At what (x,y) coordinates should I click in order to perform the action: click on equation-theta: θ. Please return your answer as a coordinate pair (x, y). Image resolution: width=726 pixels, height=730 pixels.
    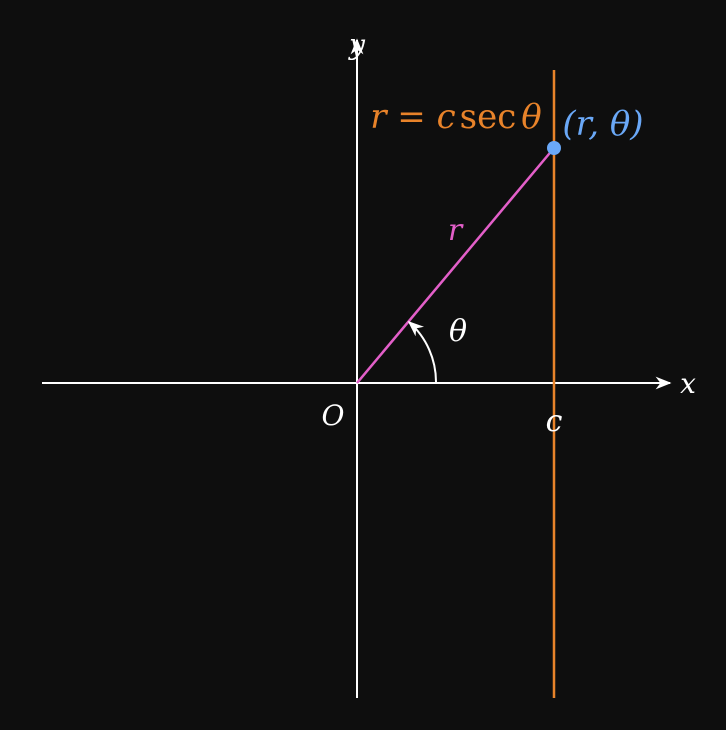
    Looking at the image, I should click on (531, 117).